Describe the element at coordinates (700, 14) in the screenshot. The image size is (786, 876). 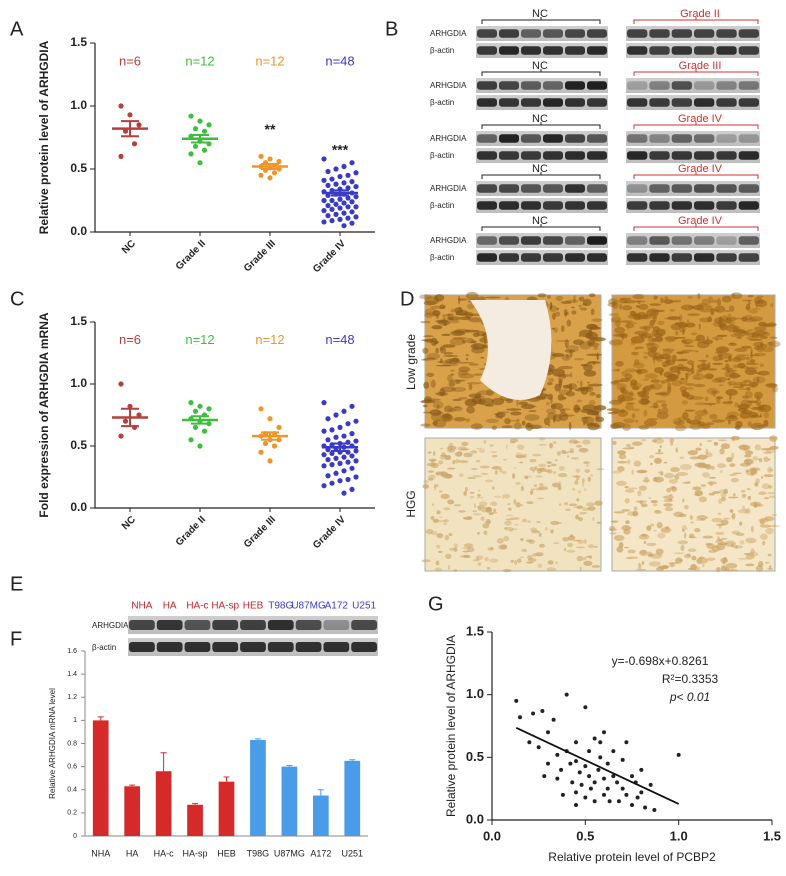
I see `blot-group-label: Grade II` at that location.